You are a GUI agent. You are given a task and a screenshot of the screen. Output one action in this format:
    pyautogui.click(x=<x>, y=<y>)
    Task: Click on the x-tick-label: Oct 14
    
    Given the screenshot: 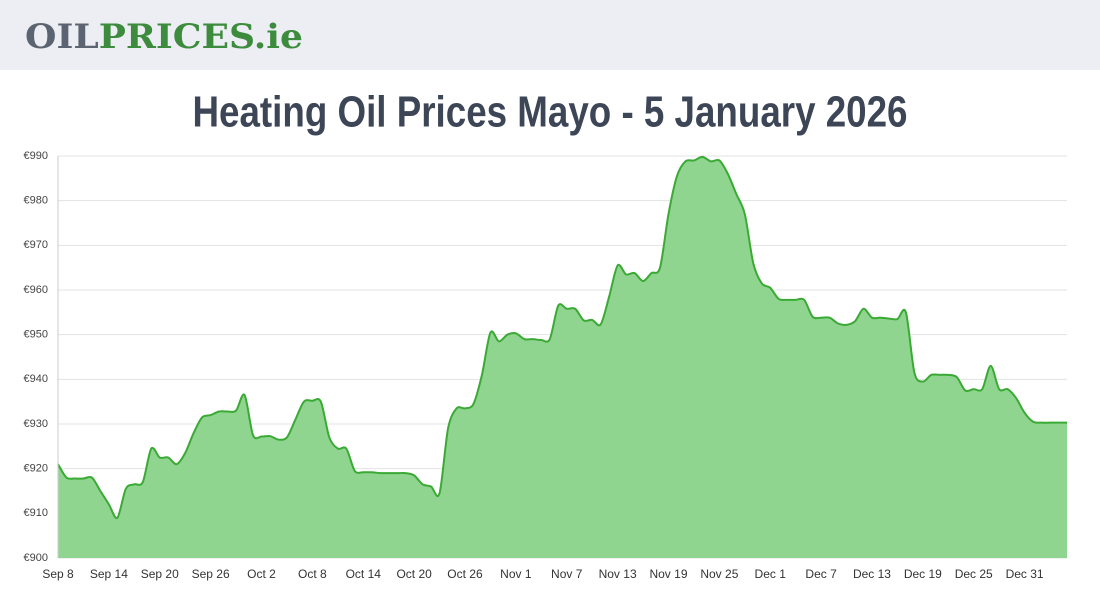 What is the action you would take?
    pyautogui.click(x=364, y=574)
    